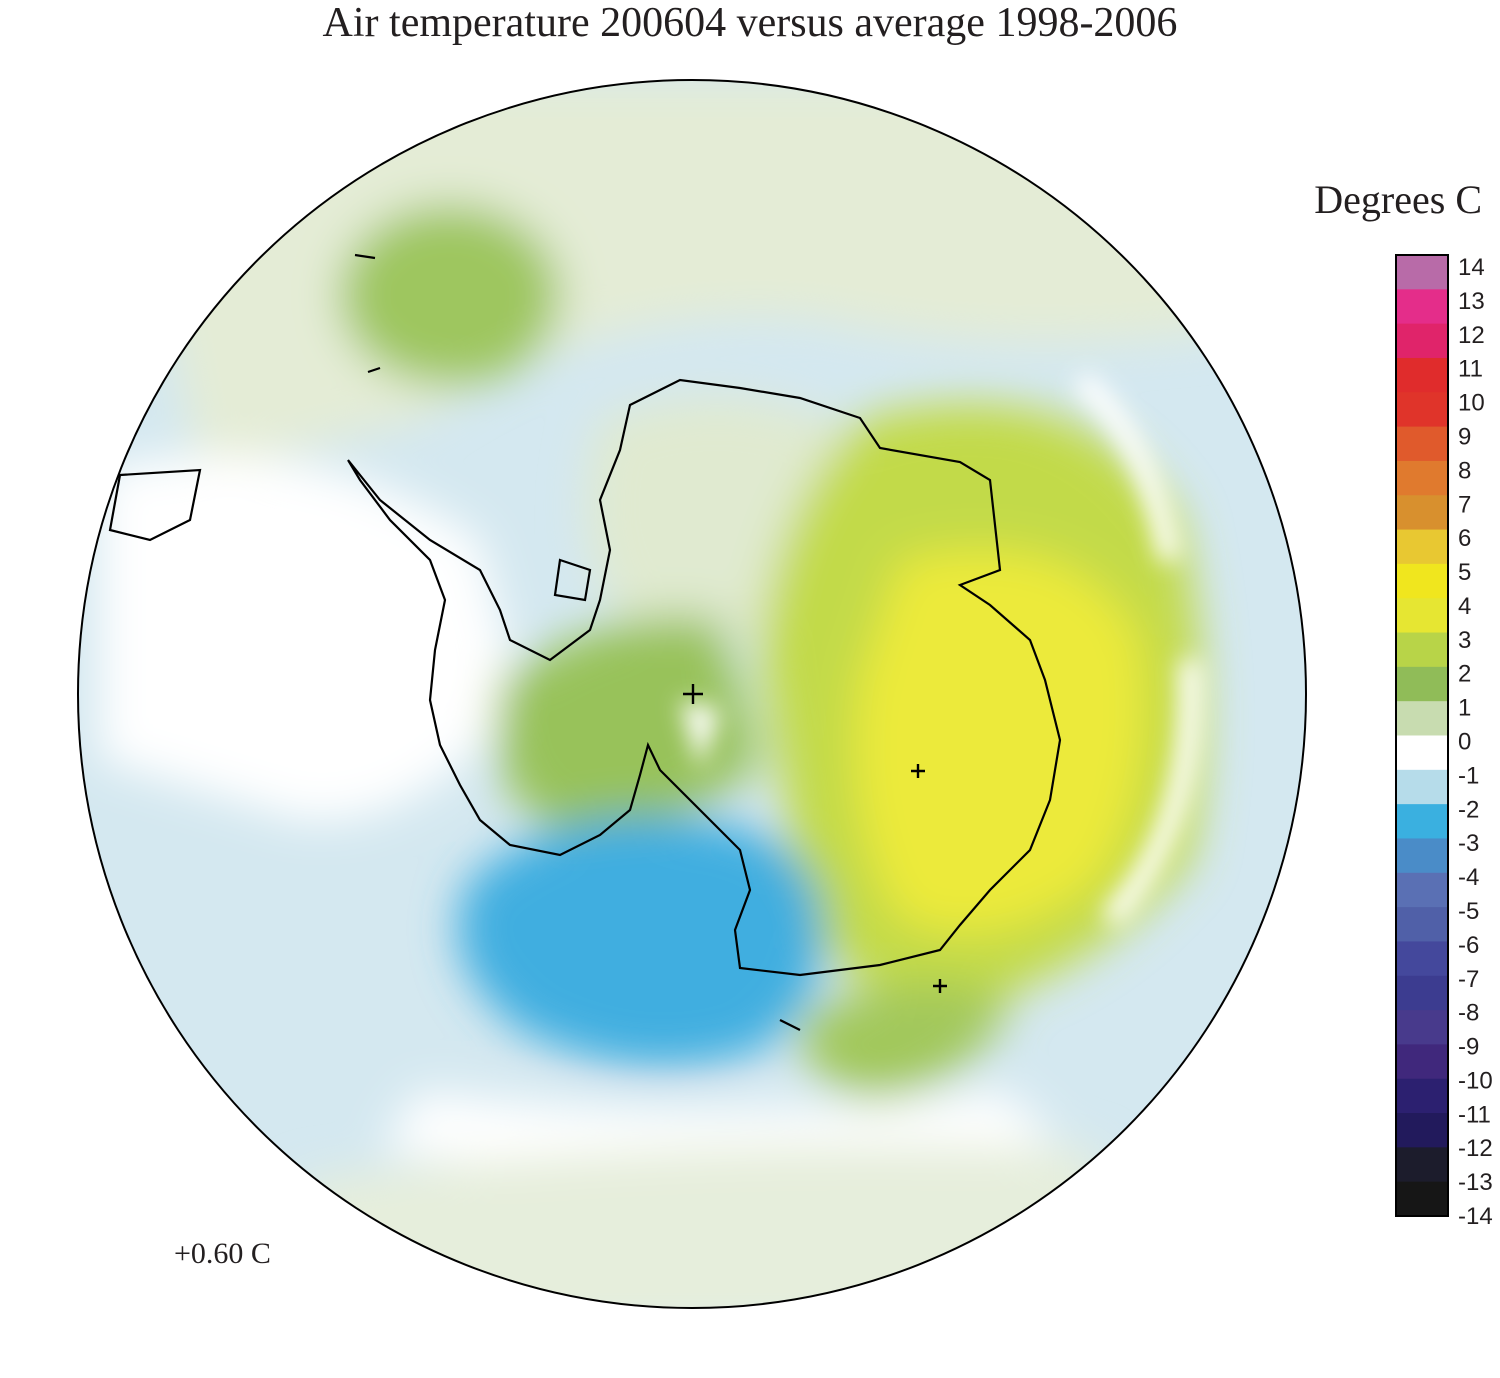  I want to click on grid-marks, so click(815, 838).